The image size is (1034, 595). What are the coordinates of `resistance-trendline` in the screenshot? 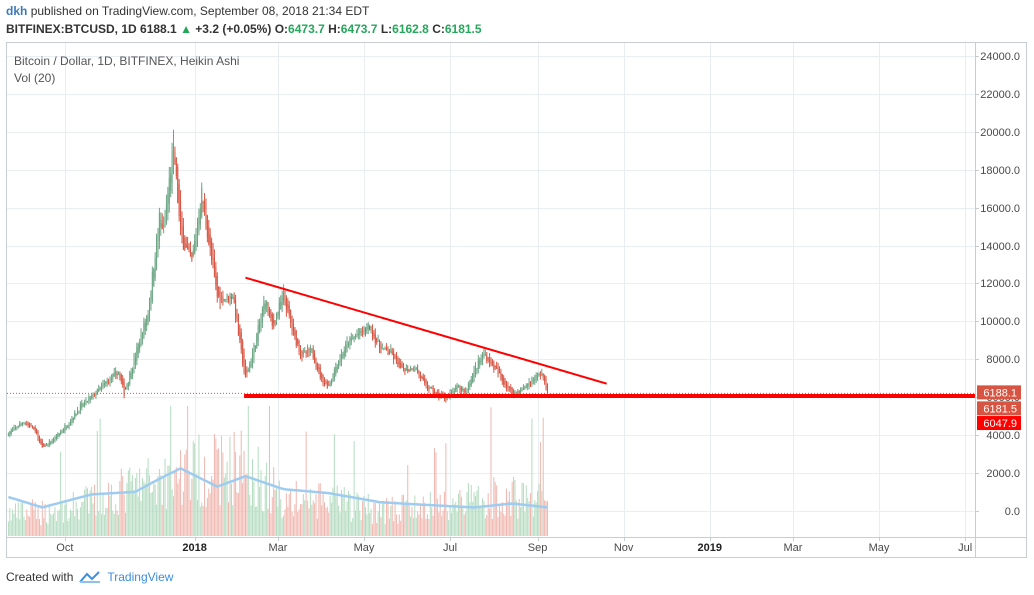 It's located at (426, 330).